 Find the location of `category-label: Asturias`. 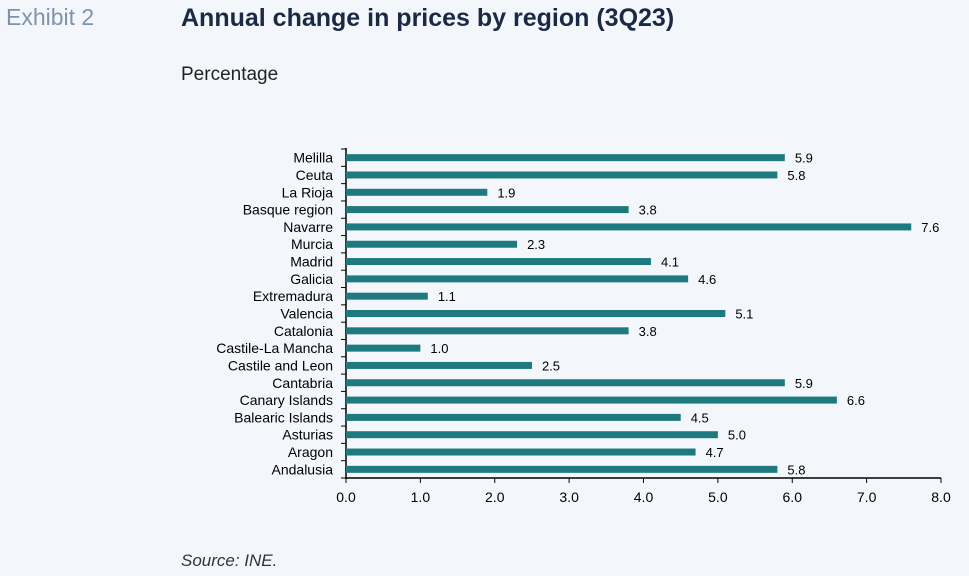

category-label: Asturias is located at coordinates (307, 435).